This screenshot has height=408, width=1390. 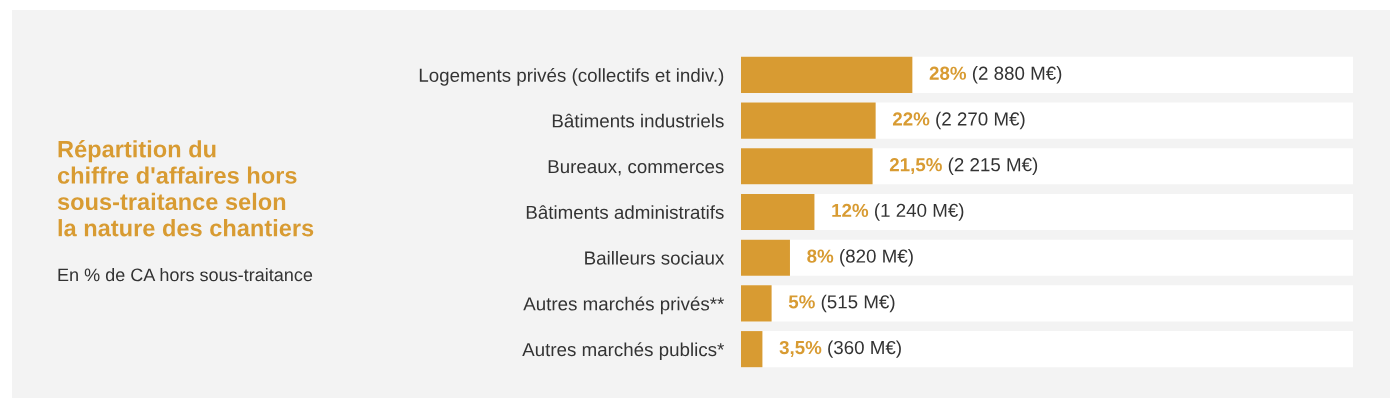 What do you see at coordinates (625, 212) in the screenshot?
I see `y-tick-label: Bâtiments administratifs` at bounding box center [625, 212].